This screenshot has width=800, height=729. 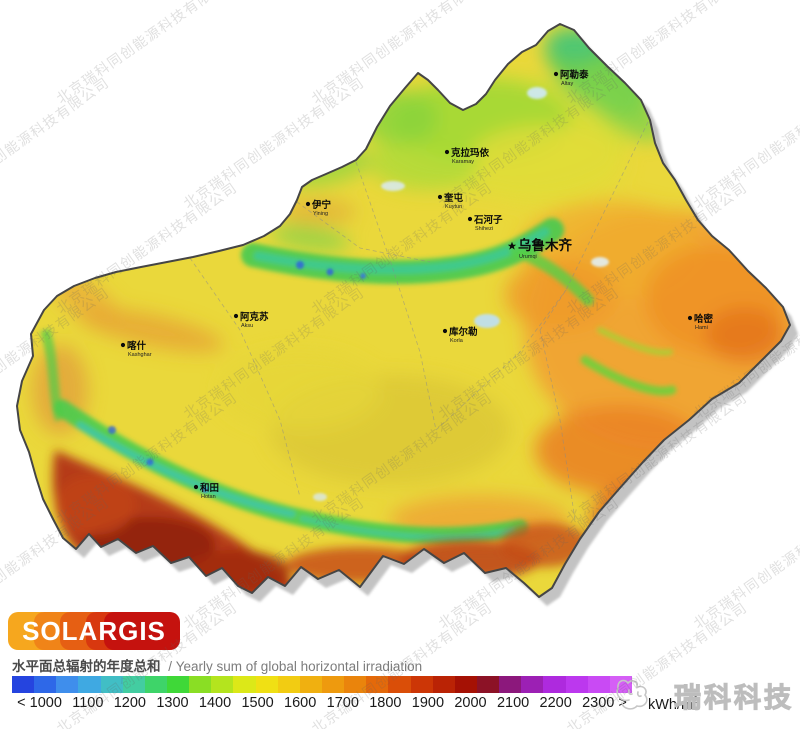 What do you see at coordinates (696, 700) in the screenshot?
I see `legend-unit-sup: 2` at bounding box center [696, 700].